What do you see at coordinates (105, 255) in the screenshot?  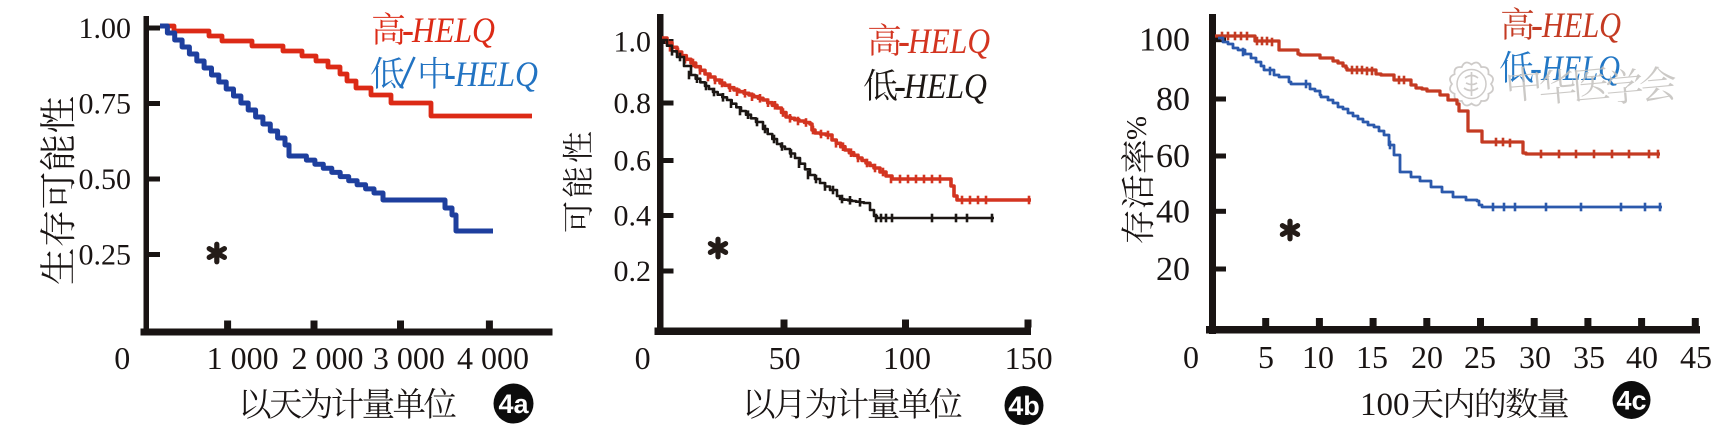 I see `svg-text: 0.25` at bounding box center [105, 255].